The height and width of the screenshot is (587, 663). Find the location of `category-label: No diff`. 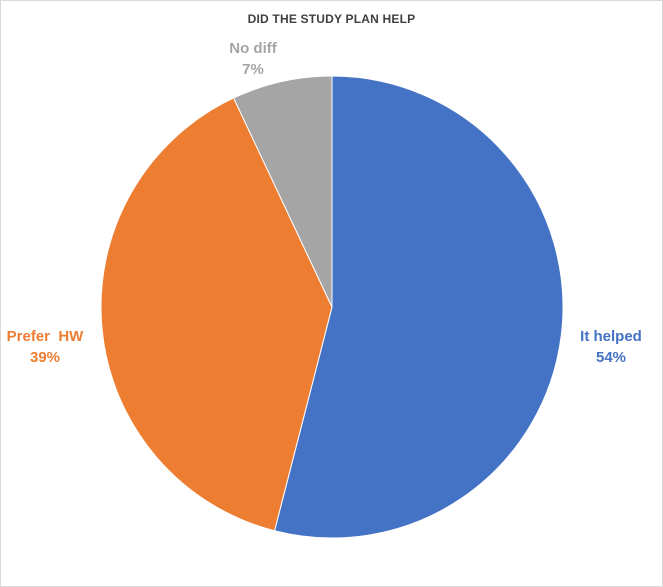

category-label: No diff is located at coordinates (253, 48).